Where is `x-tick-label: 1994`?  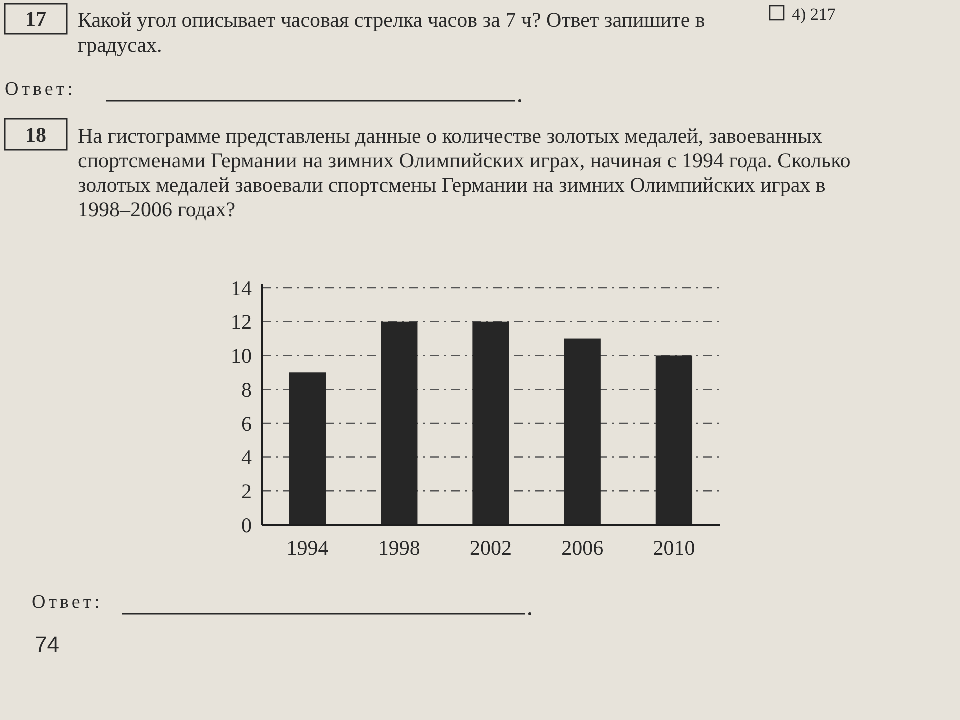 x-tick-label: 1994 is located at coordinates (308, 548).